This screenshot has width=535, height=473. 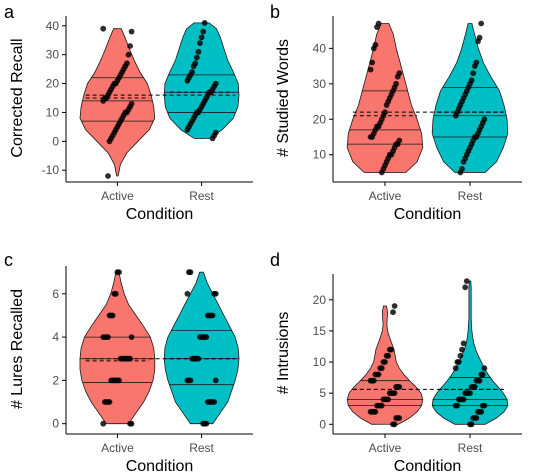 I want to click on y-tick-label: -10, so click(x=51, y=170).